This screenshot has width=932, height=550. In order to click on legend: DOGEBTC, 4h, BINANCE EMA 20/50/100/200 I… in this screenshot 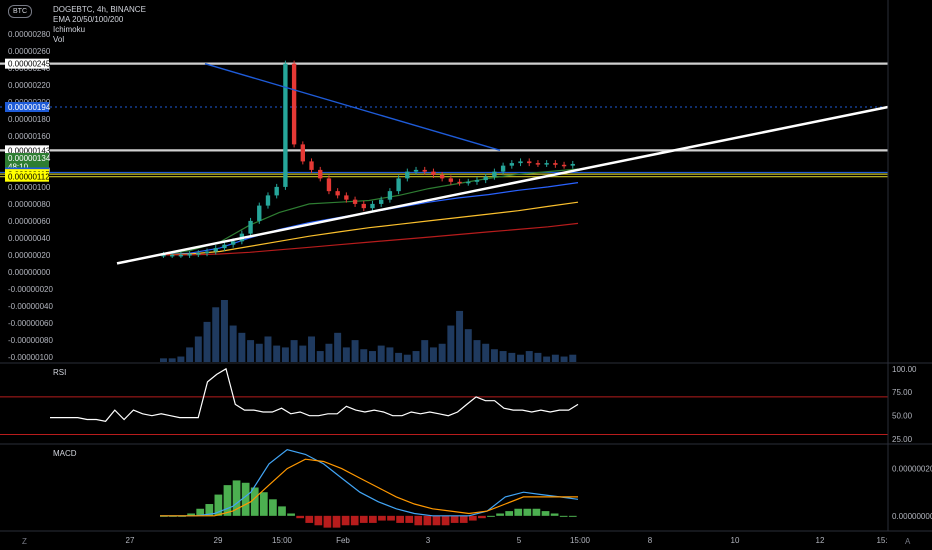, I will do `click(99, 25)`.